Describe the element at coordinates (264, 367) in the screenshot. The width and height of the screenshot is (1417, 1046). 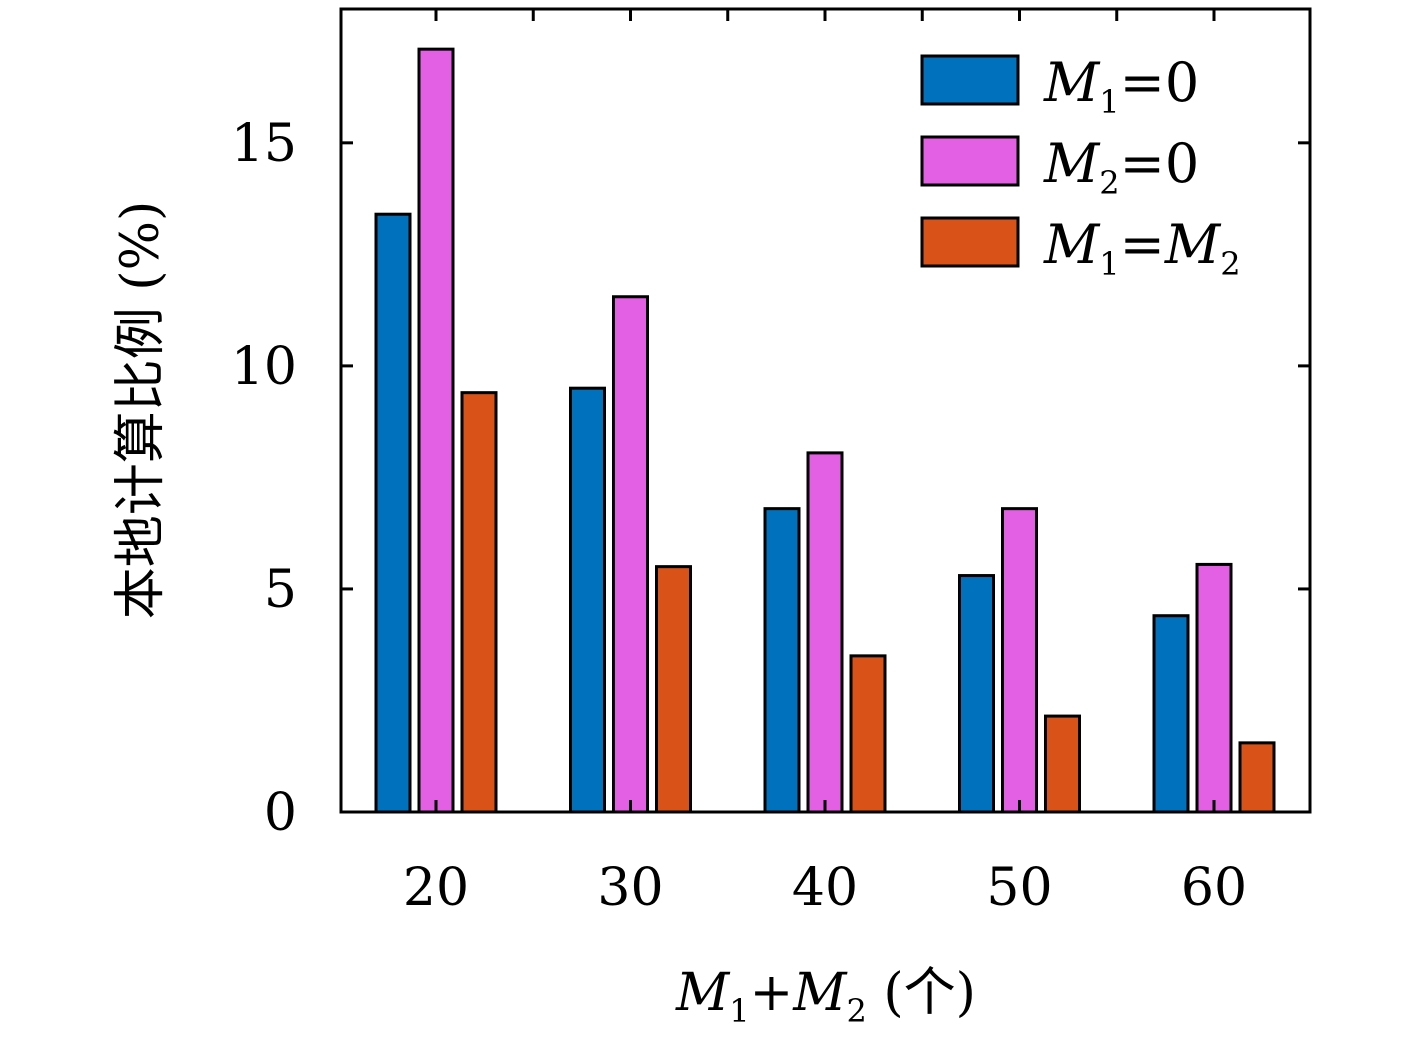
I see `y-tick-label-10: 10` at that location.